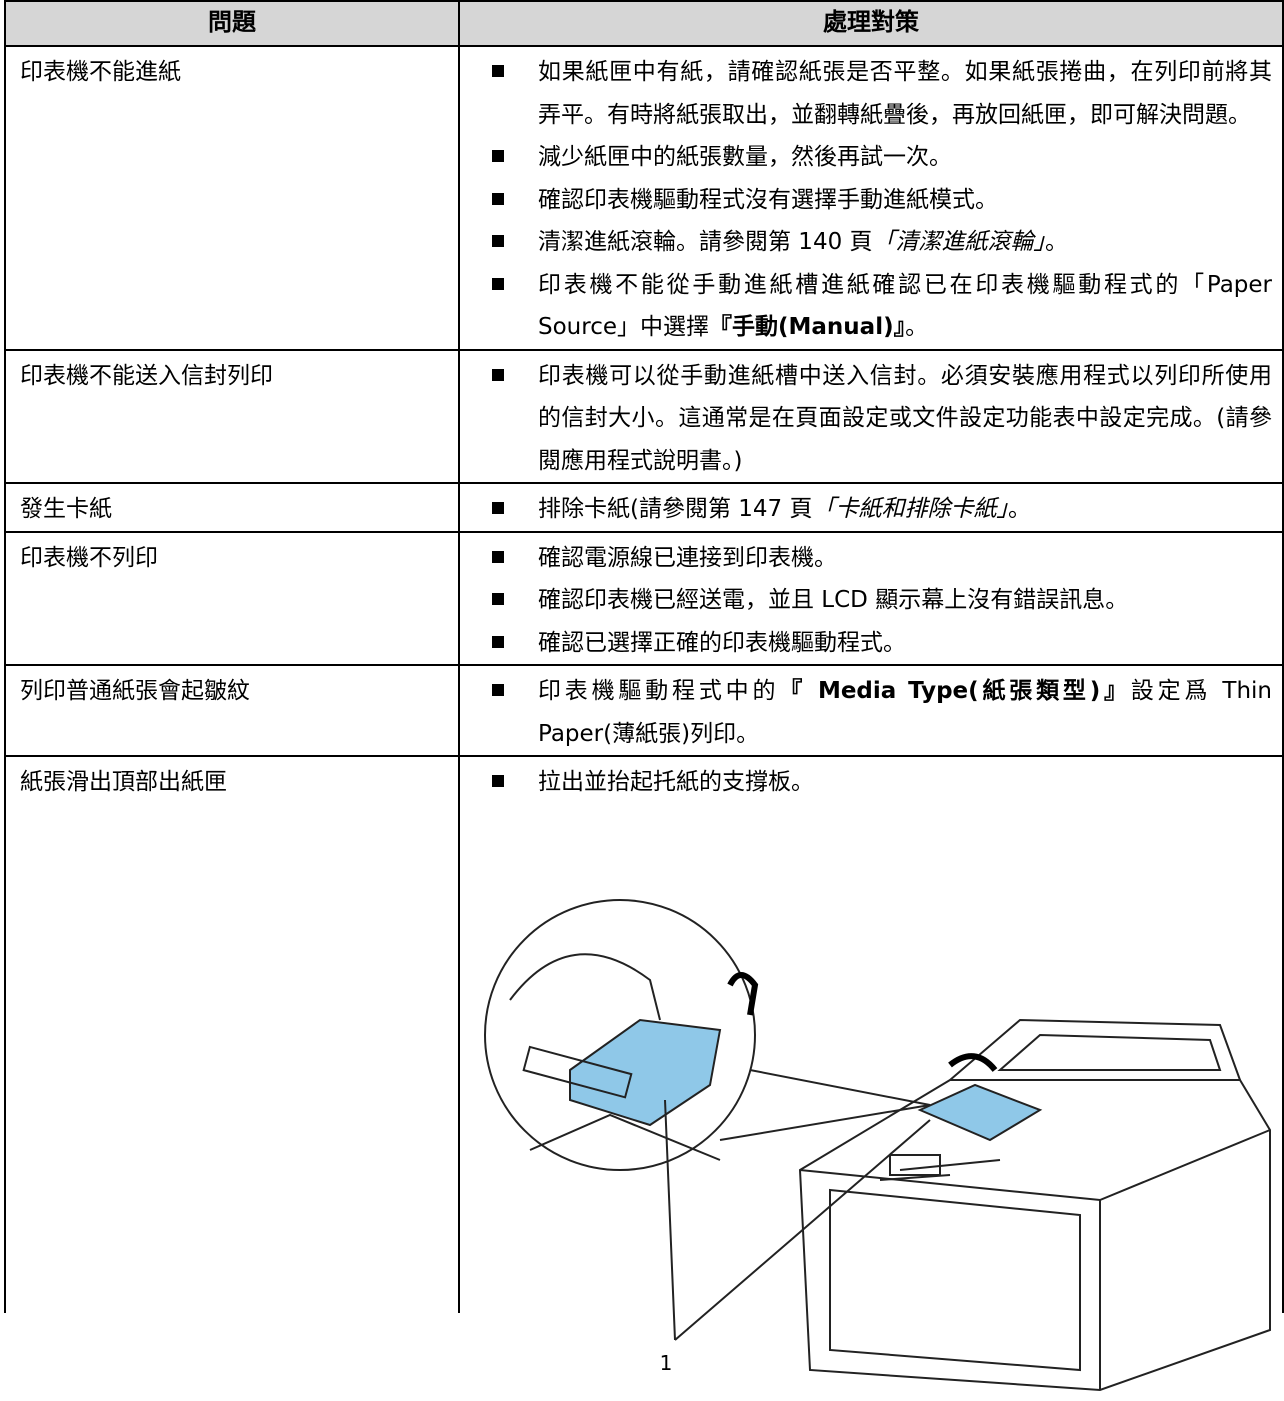  Describe the element at coordinates (676, 782) in the screenshot. I see `text-run: 拉出並抬起托紙的支撐板。` at that location.